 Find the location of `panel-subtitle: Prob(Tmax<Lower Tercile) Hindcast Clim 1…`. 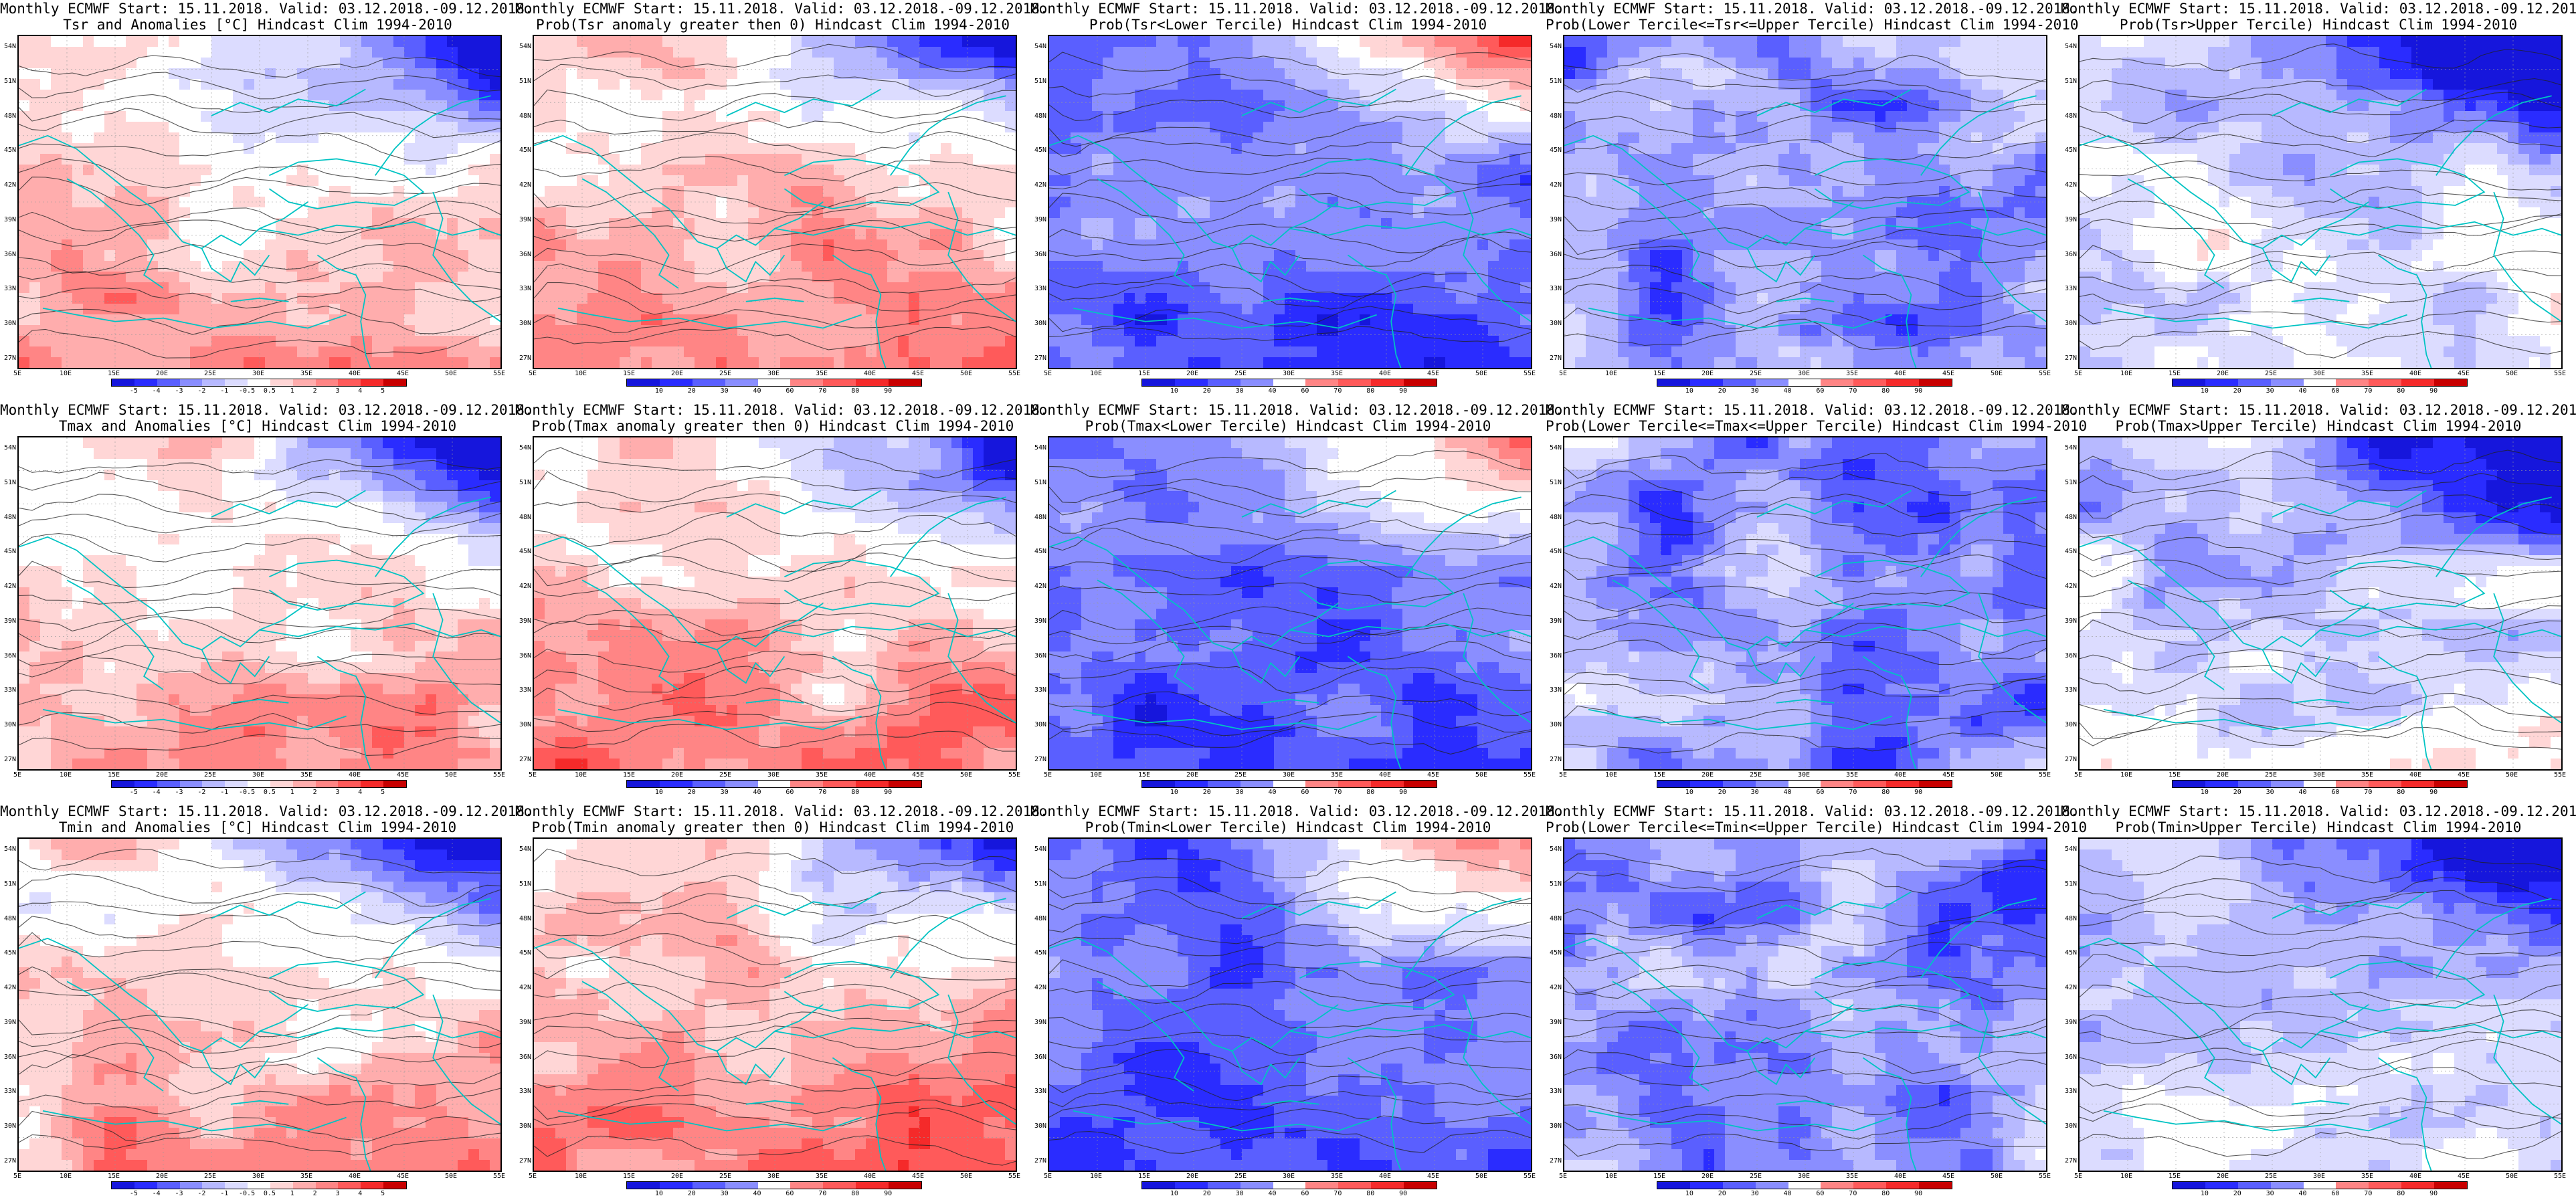

panel-subtitle: Prob(Tmax<Lower Tercile) Hindcast Clim 1… is located at coordinates (1288, 426).